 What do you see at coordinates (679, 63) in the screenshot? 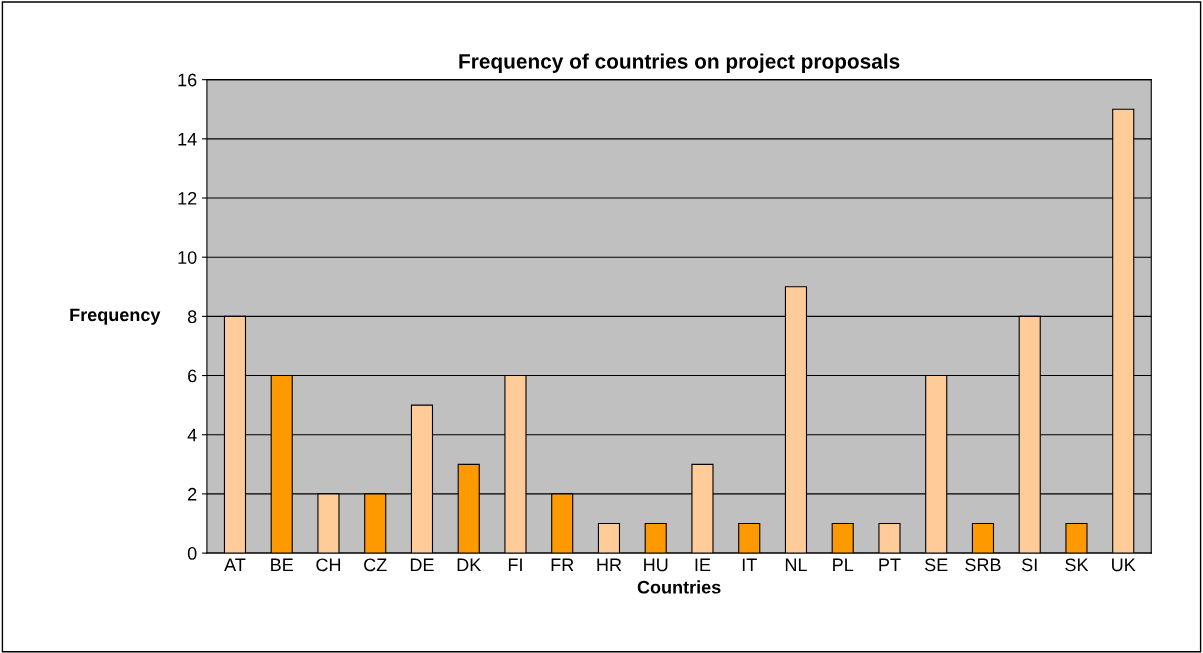
I see `chart-title: Frequency of countries on project proposals` at bounding box center [679, 63].